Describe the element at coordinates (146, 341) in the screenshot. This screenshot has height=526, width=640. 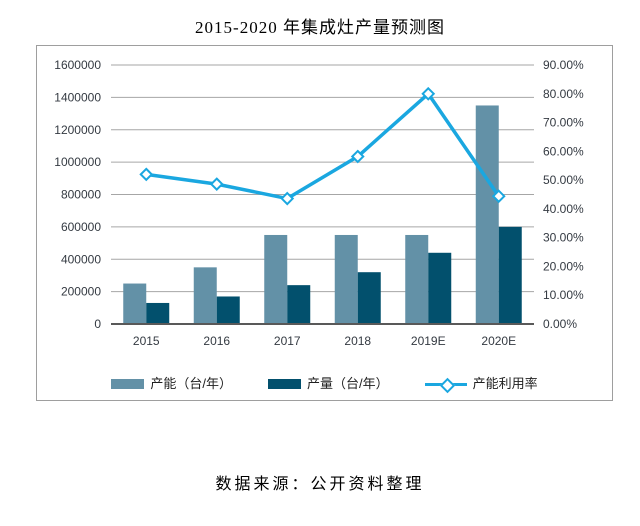
I see `svg-text: 2015` at that location.